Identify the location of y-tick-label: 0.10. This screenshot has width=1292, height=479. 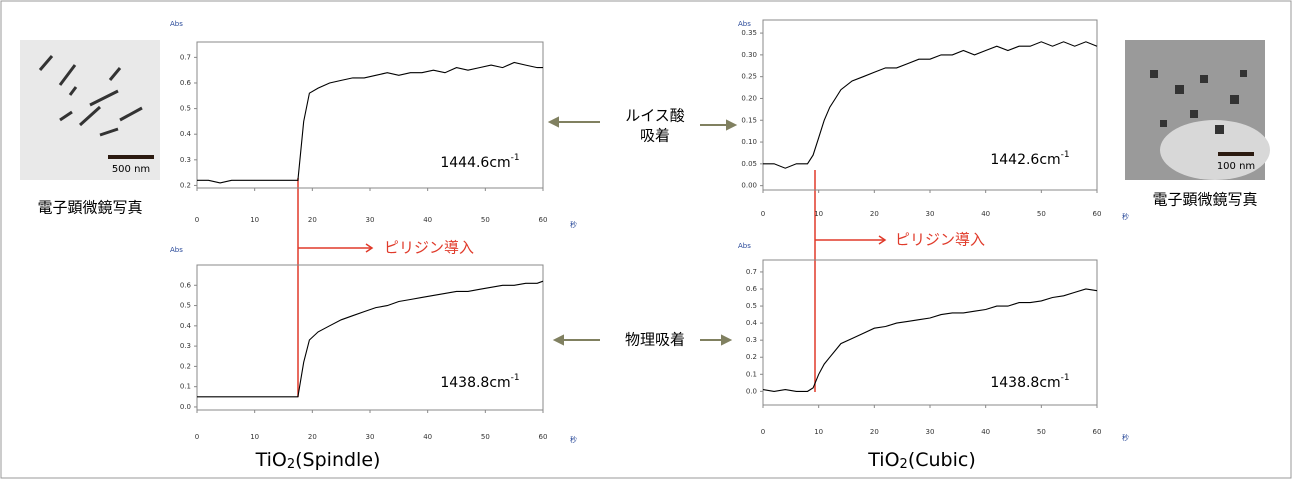
(749, 142).